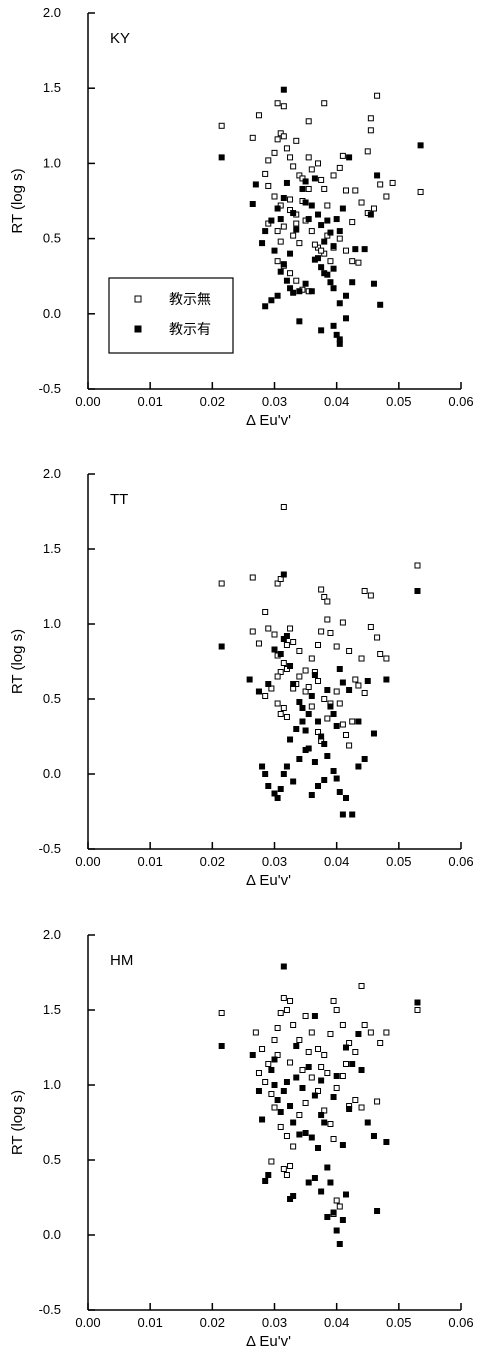  Describe the element at coordinates (50, 1309) in the screenshot. I see `y-tick-label: -0.5` at that location.